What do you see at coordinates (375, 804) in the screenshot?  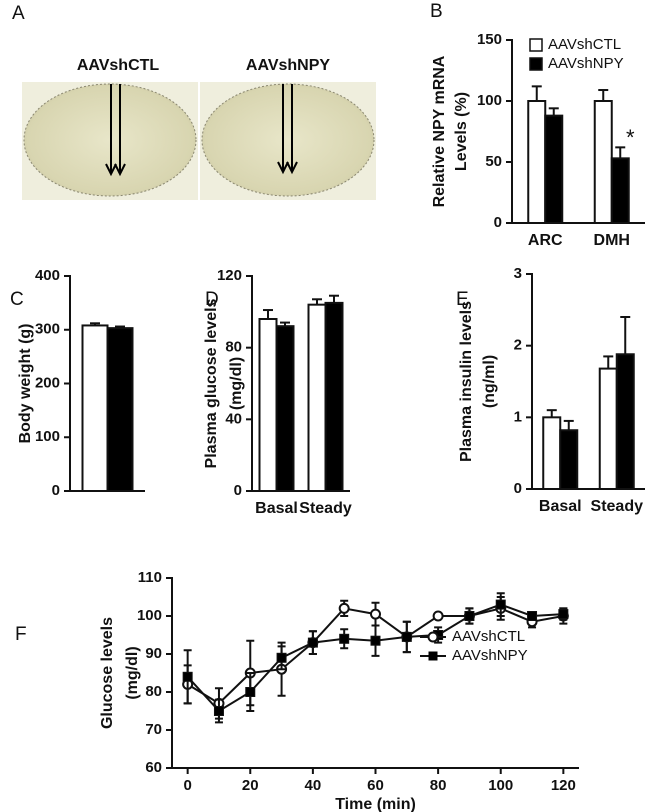 I see `x-axis-label: Time (min)` at bounding box center [375, 804].